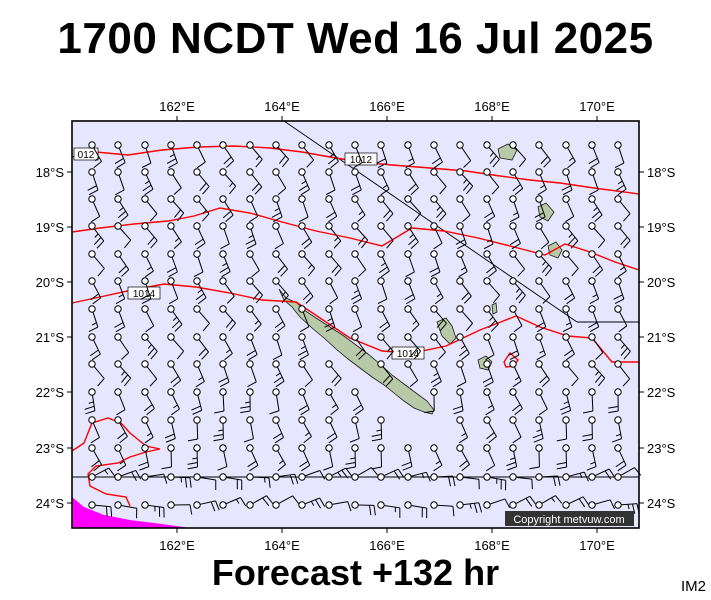  What do you see at coordinates (86, 154) in the screenshot?
I see `isobar-label: 012` at bounding box center [86, 154].